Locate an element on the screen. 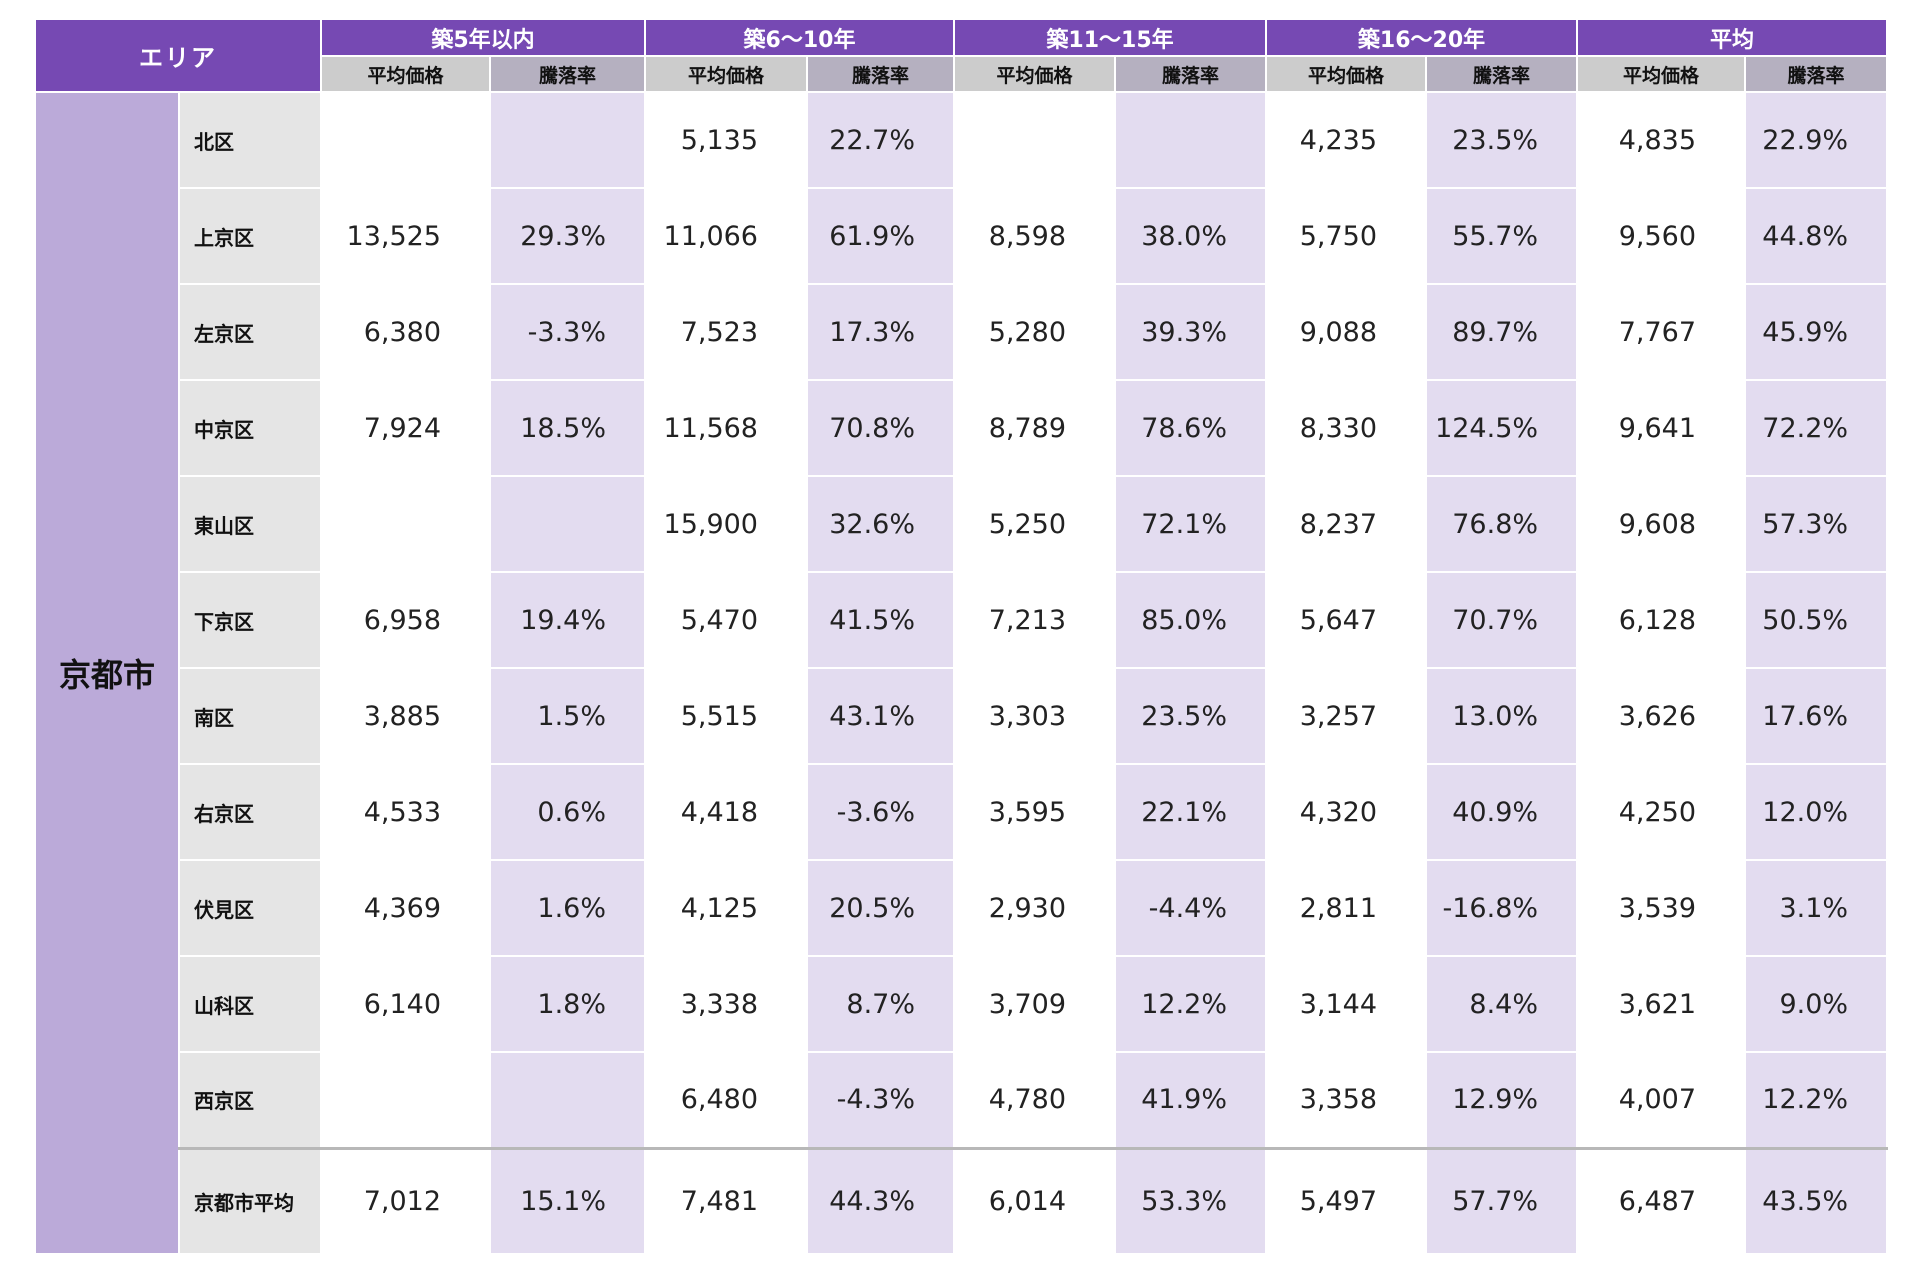 The width and height of the screenshot is (1920, 1280). price-cell: 3,539 is located at coordinates (1661, 908).